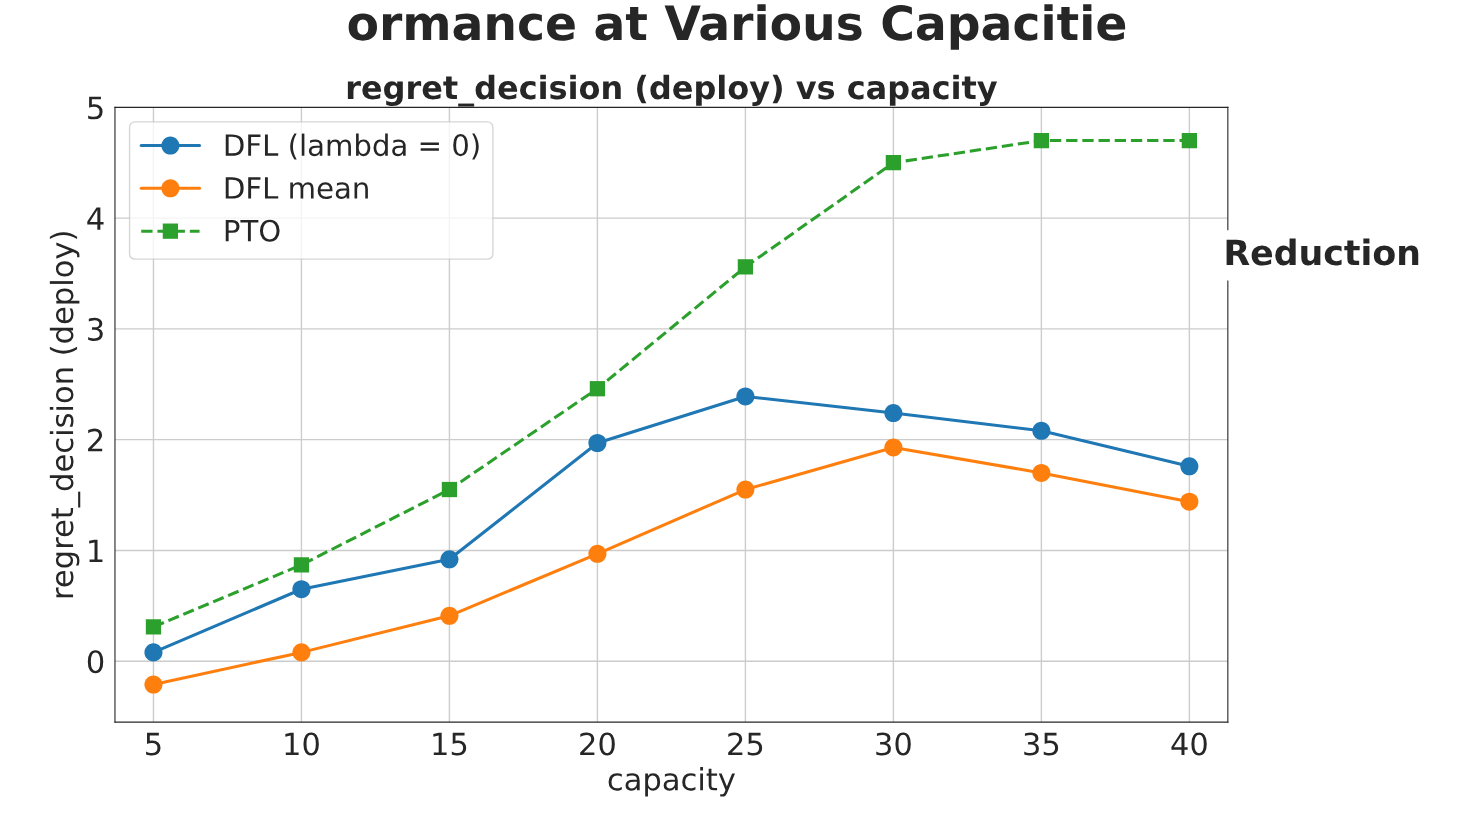 Image resolution: width=1474 pixels, height=832 pixels. I want to click on x-tick-label: 25, so click(745, 744).